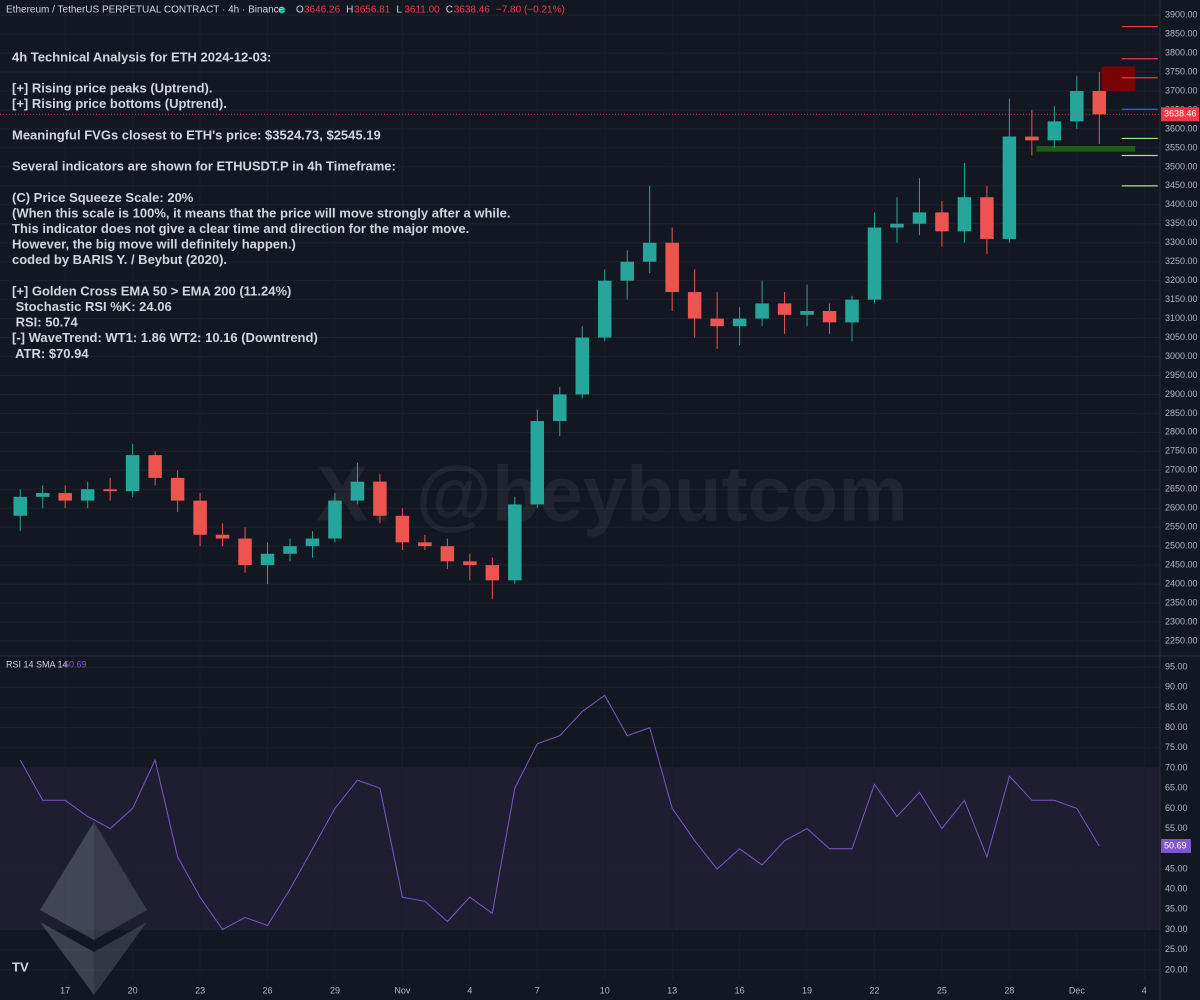 The image size is (1200, 1000). I want to click on y-tick-label: 3200.00, so click(1181, 280).